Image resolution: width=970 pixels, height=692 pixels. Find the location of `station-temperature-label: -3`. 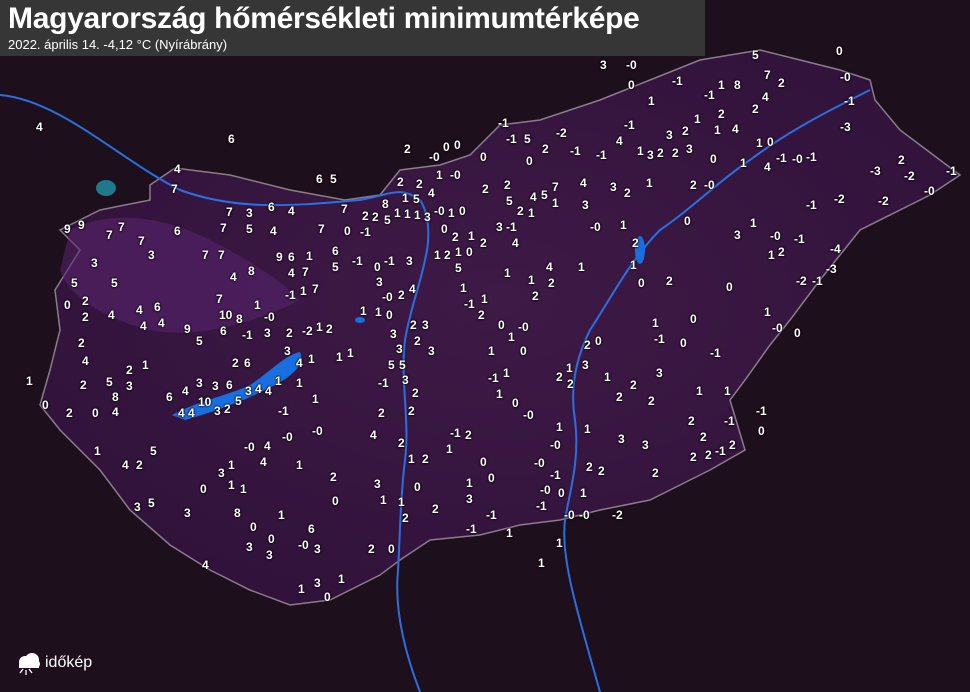

station-temperature-label: -3 is located at coordinates (831, 269).